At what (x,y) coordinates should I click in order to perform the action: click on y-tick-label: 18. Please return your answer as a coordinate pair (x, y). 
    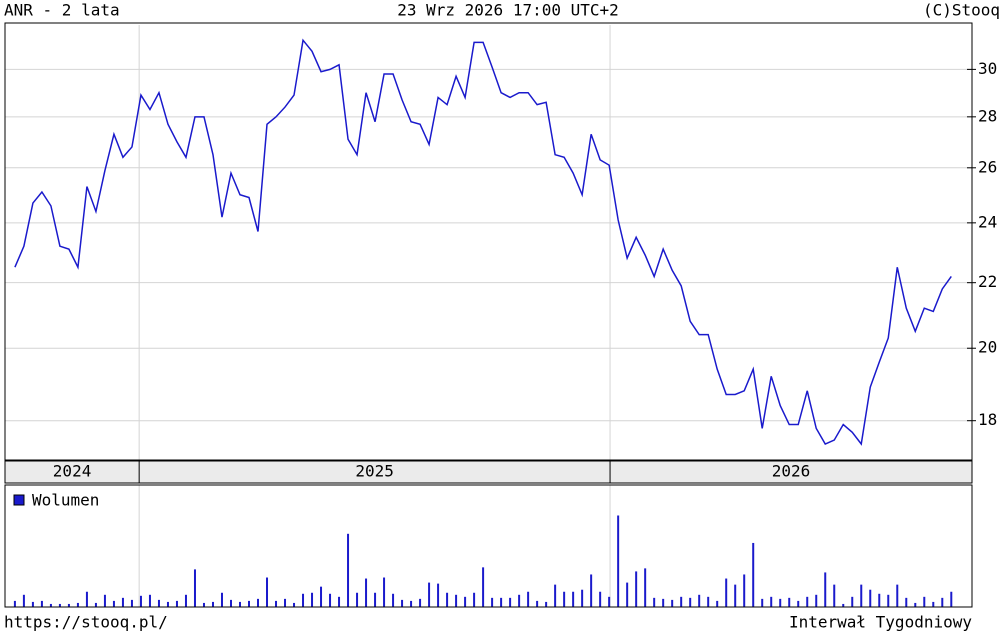
    Looking at the image, I should click on (987, 419).